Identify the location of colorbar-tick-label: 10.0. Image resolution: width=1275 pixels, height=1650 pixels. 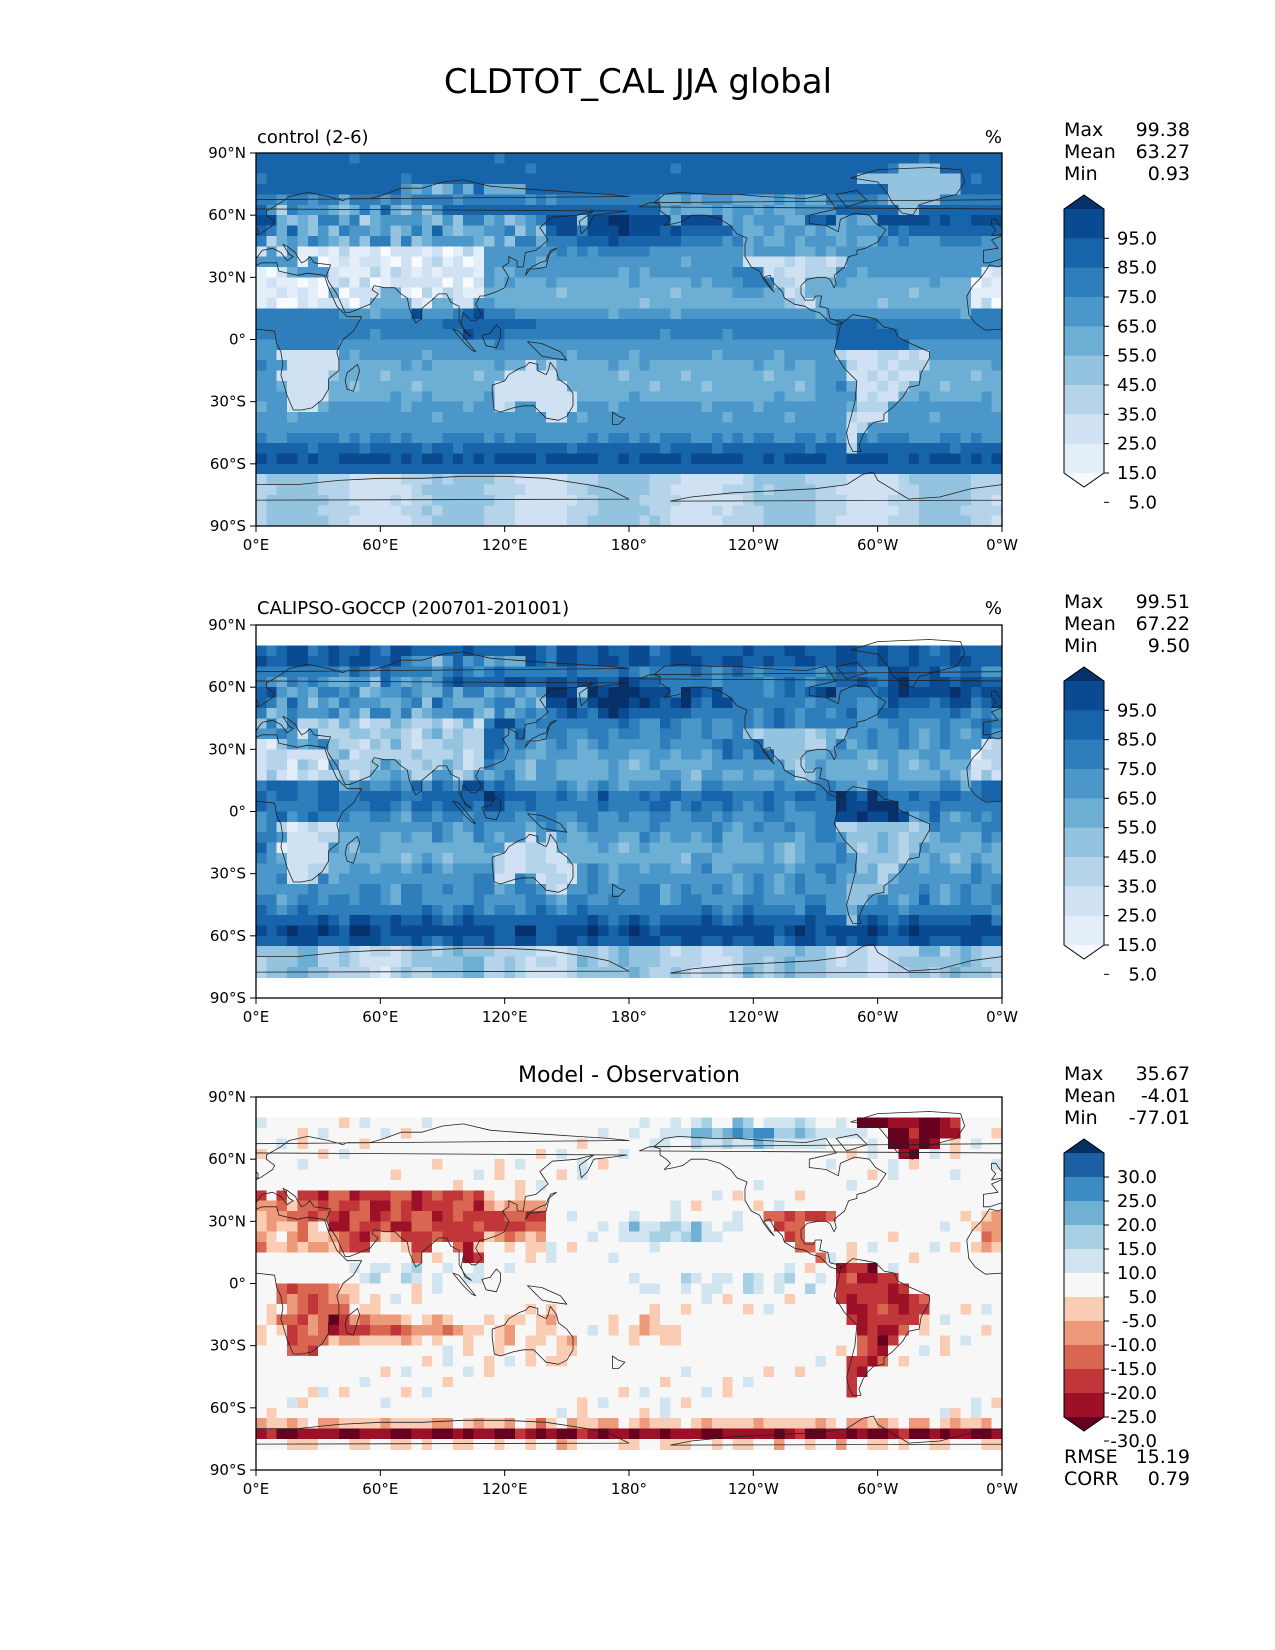
(1137, 1273).